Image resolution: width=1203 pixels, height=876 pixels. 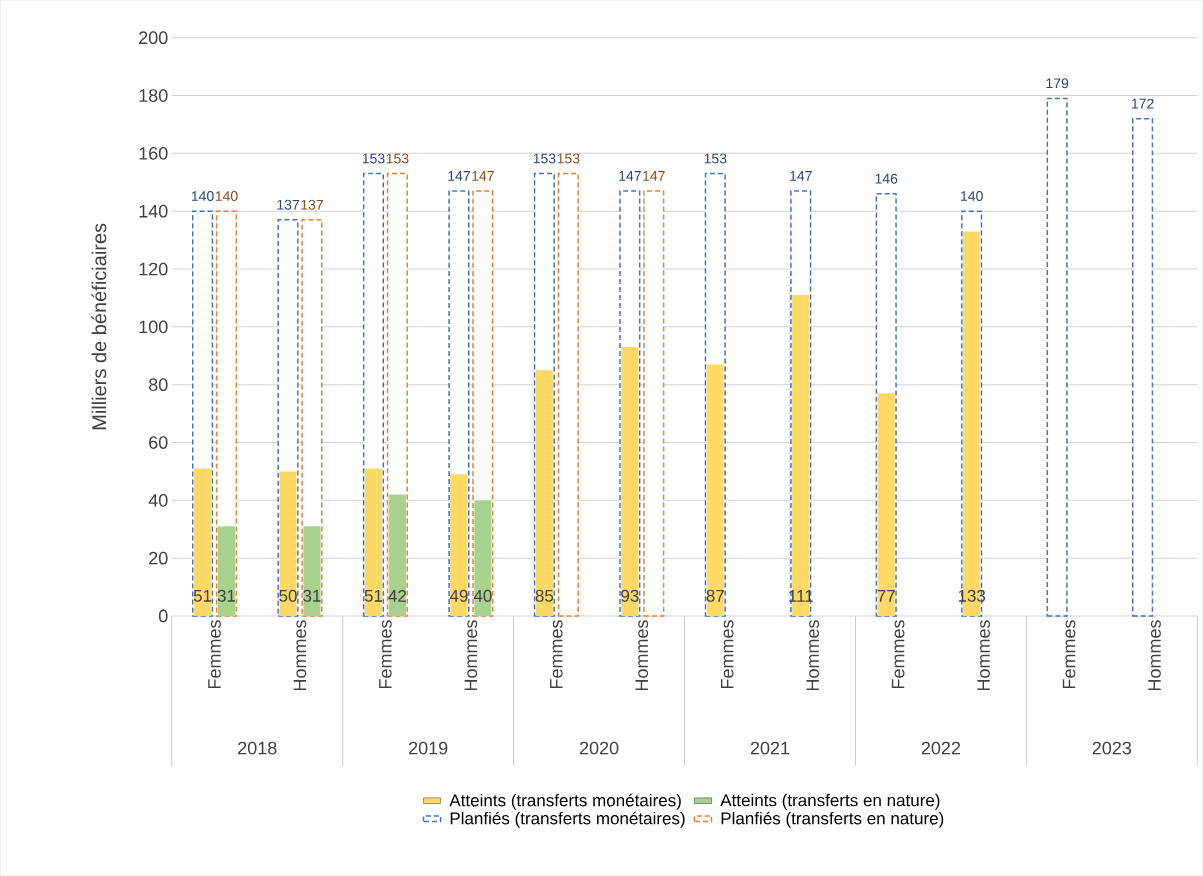 I want to click on text: 2019, so click(x=428, y=748).